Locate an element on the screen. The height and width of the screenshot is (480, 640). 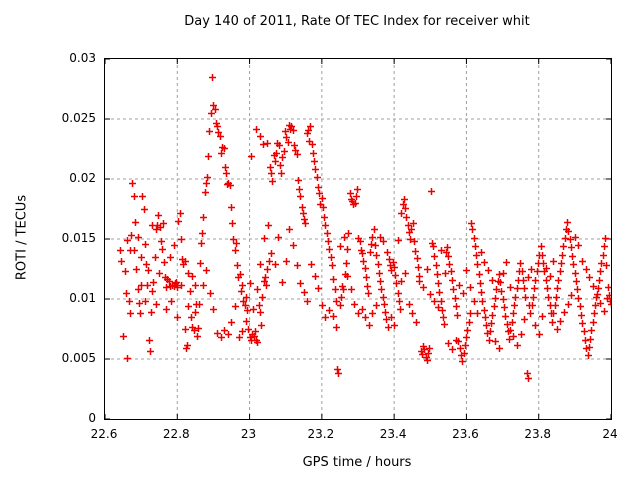
x-axis-title: GPS time / hours is located at coordinates (357, 462).